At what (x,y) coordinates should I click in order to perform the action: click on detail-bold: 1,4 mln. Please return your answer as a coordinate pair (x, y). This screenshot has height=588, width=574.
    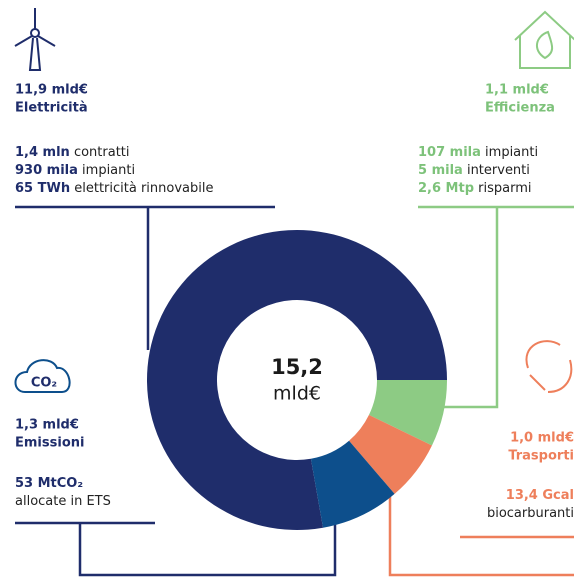
    Looking at the image, I should click on (42, 152).